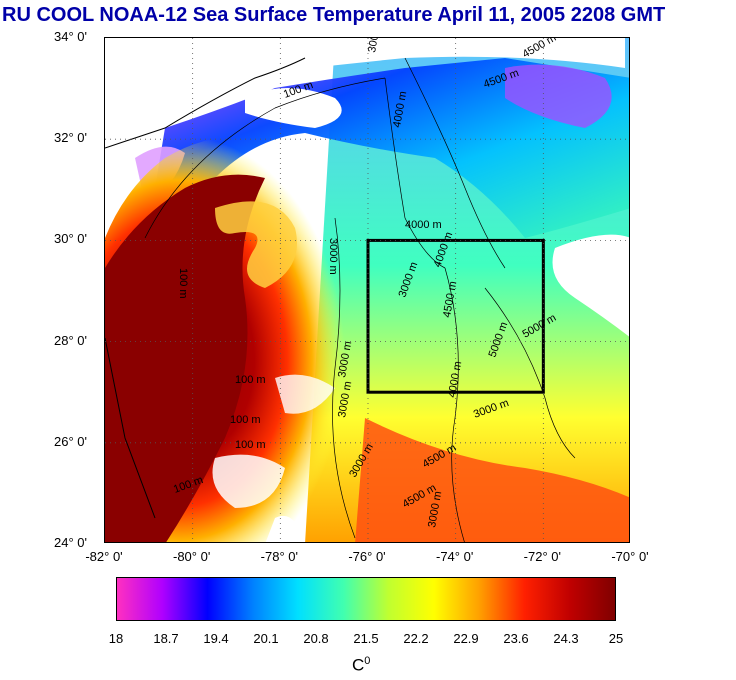 This screenshot has height=680, width=736. Describe the element at coordinates (516, 638) in the screenshot. I see `colorbar-tick-label: 23.6` at that location.